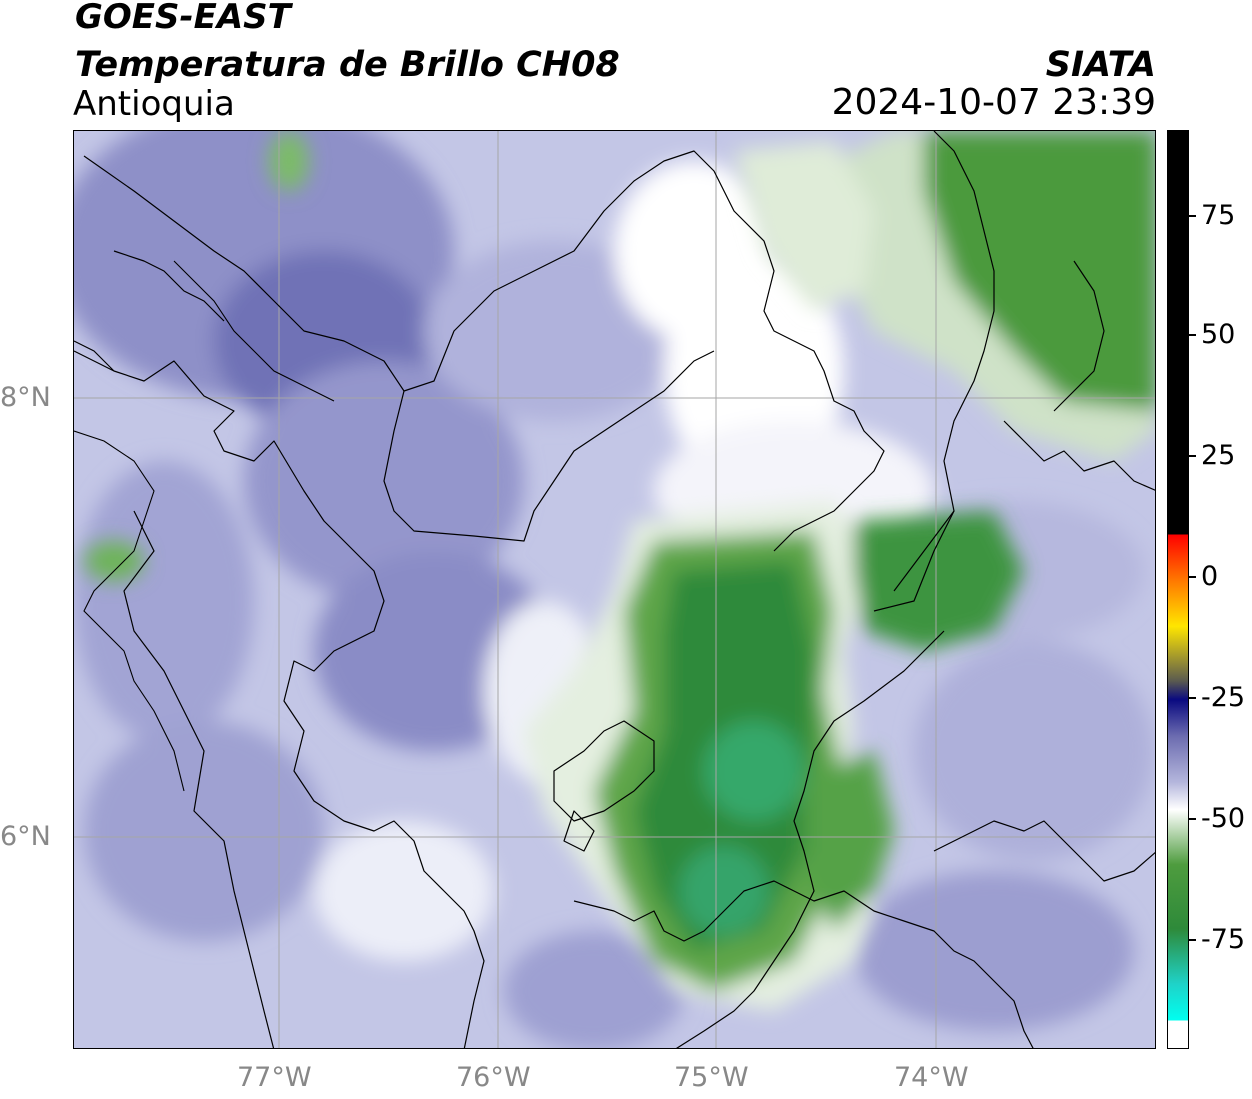 This screenshot has width=1252, height=1099. I want to click on colorbar-label-minus-75: -75, so click(1223, 939).